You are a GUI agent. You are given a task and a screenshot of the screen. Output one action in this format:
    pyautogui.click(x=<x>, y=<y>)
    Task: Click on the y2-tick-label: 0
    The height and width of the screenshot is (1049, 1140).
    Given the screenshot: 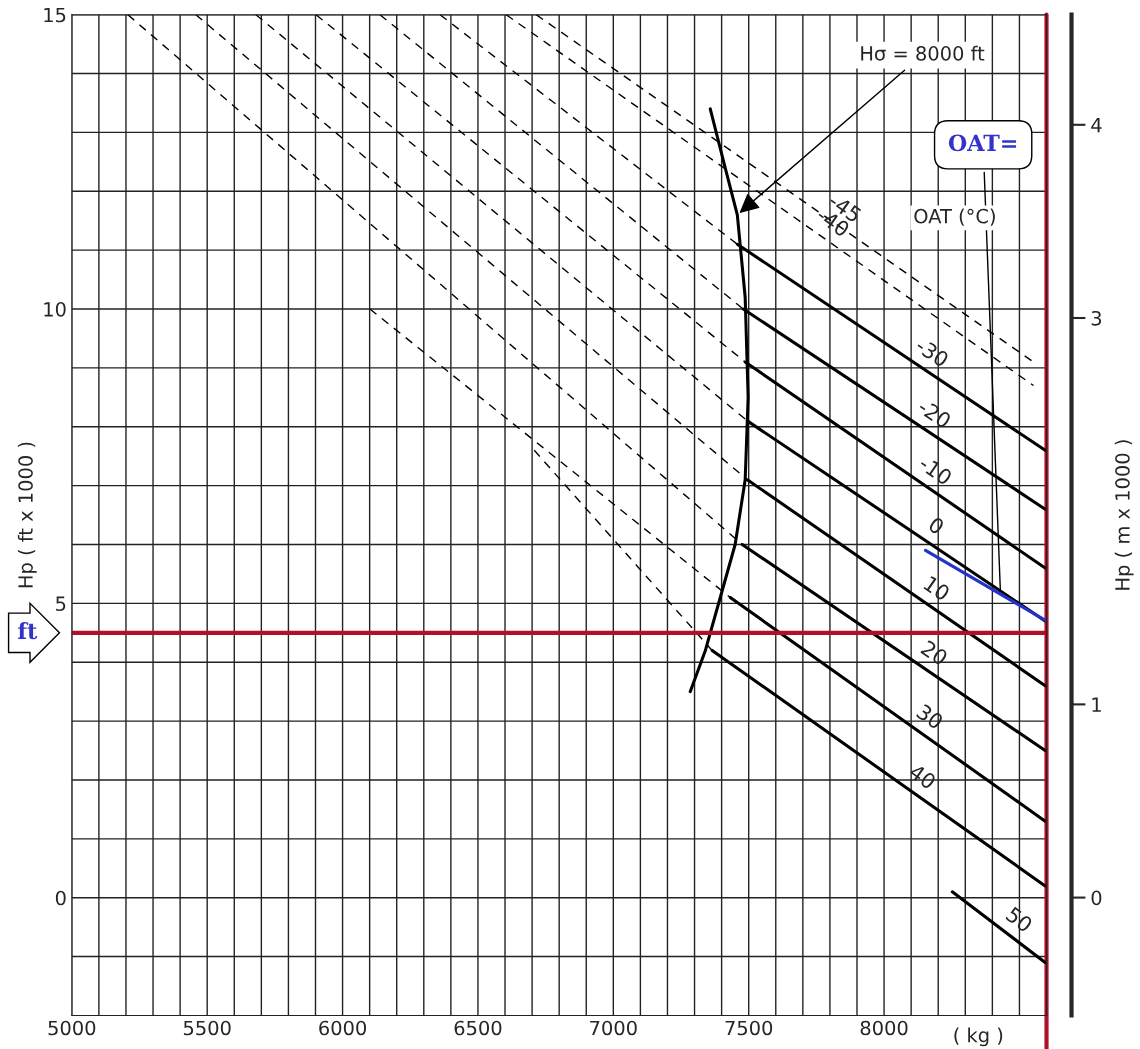 What is the action you would take?
    pyautogui.click(x=1096, y=898)
    